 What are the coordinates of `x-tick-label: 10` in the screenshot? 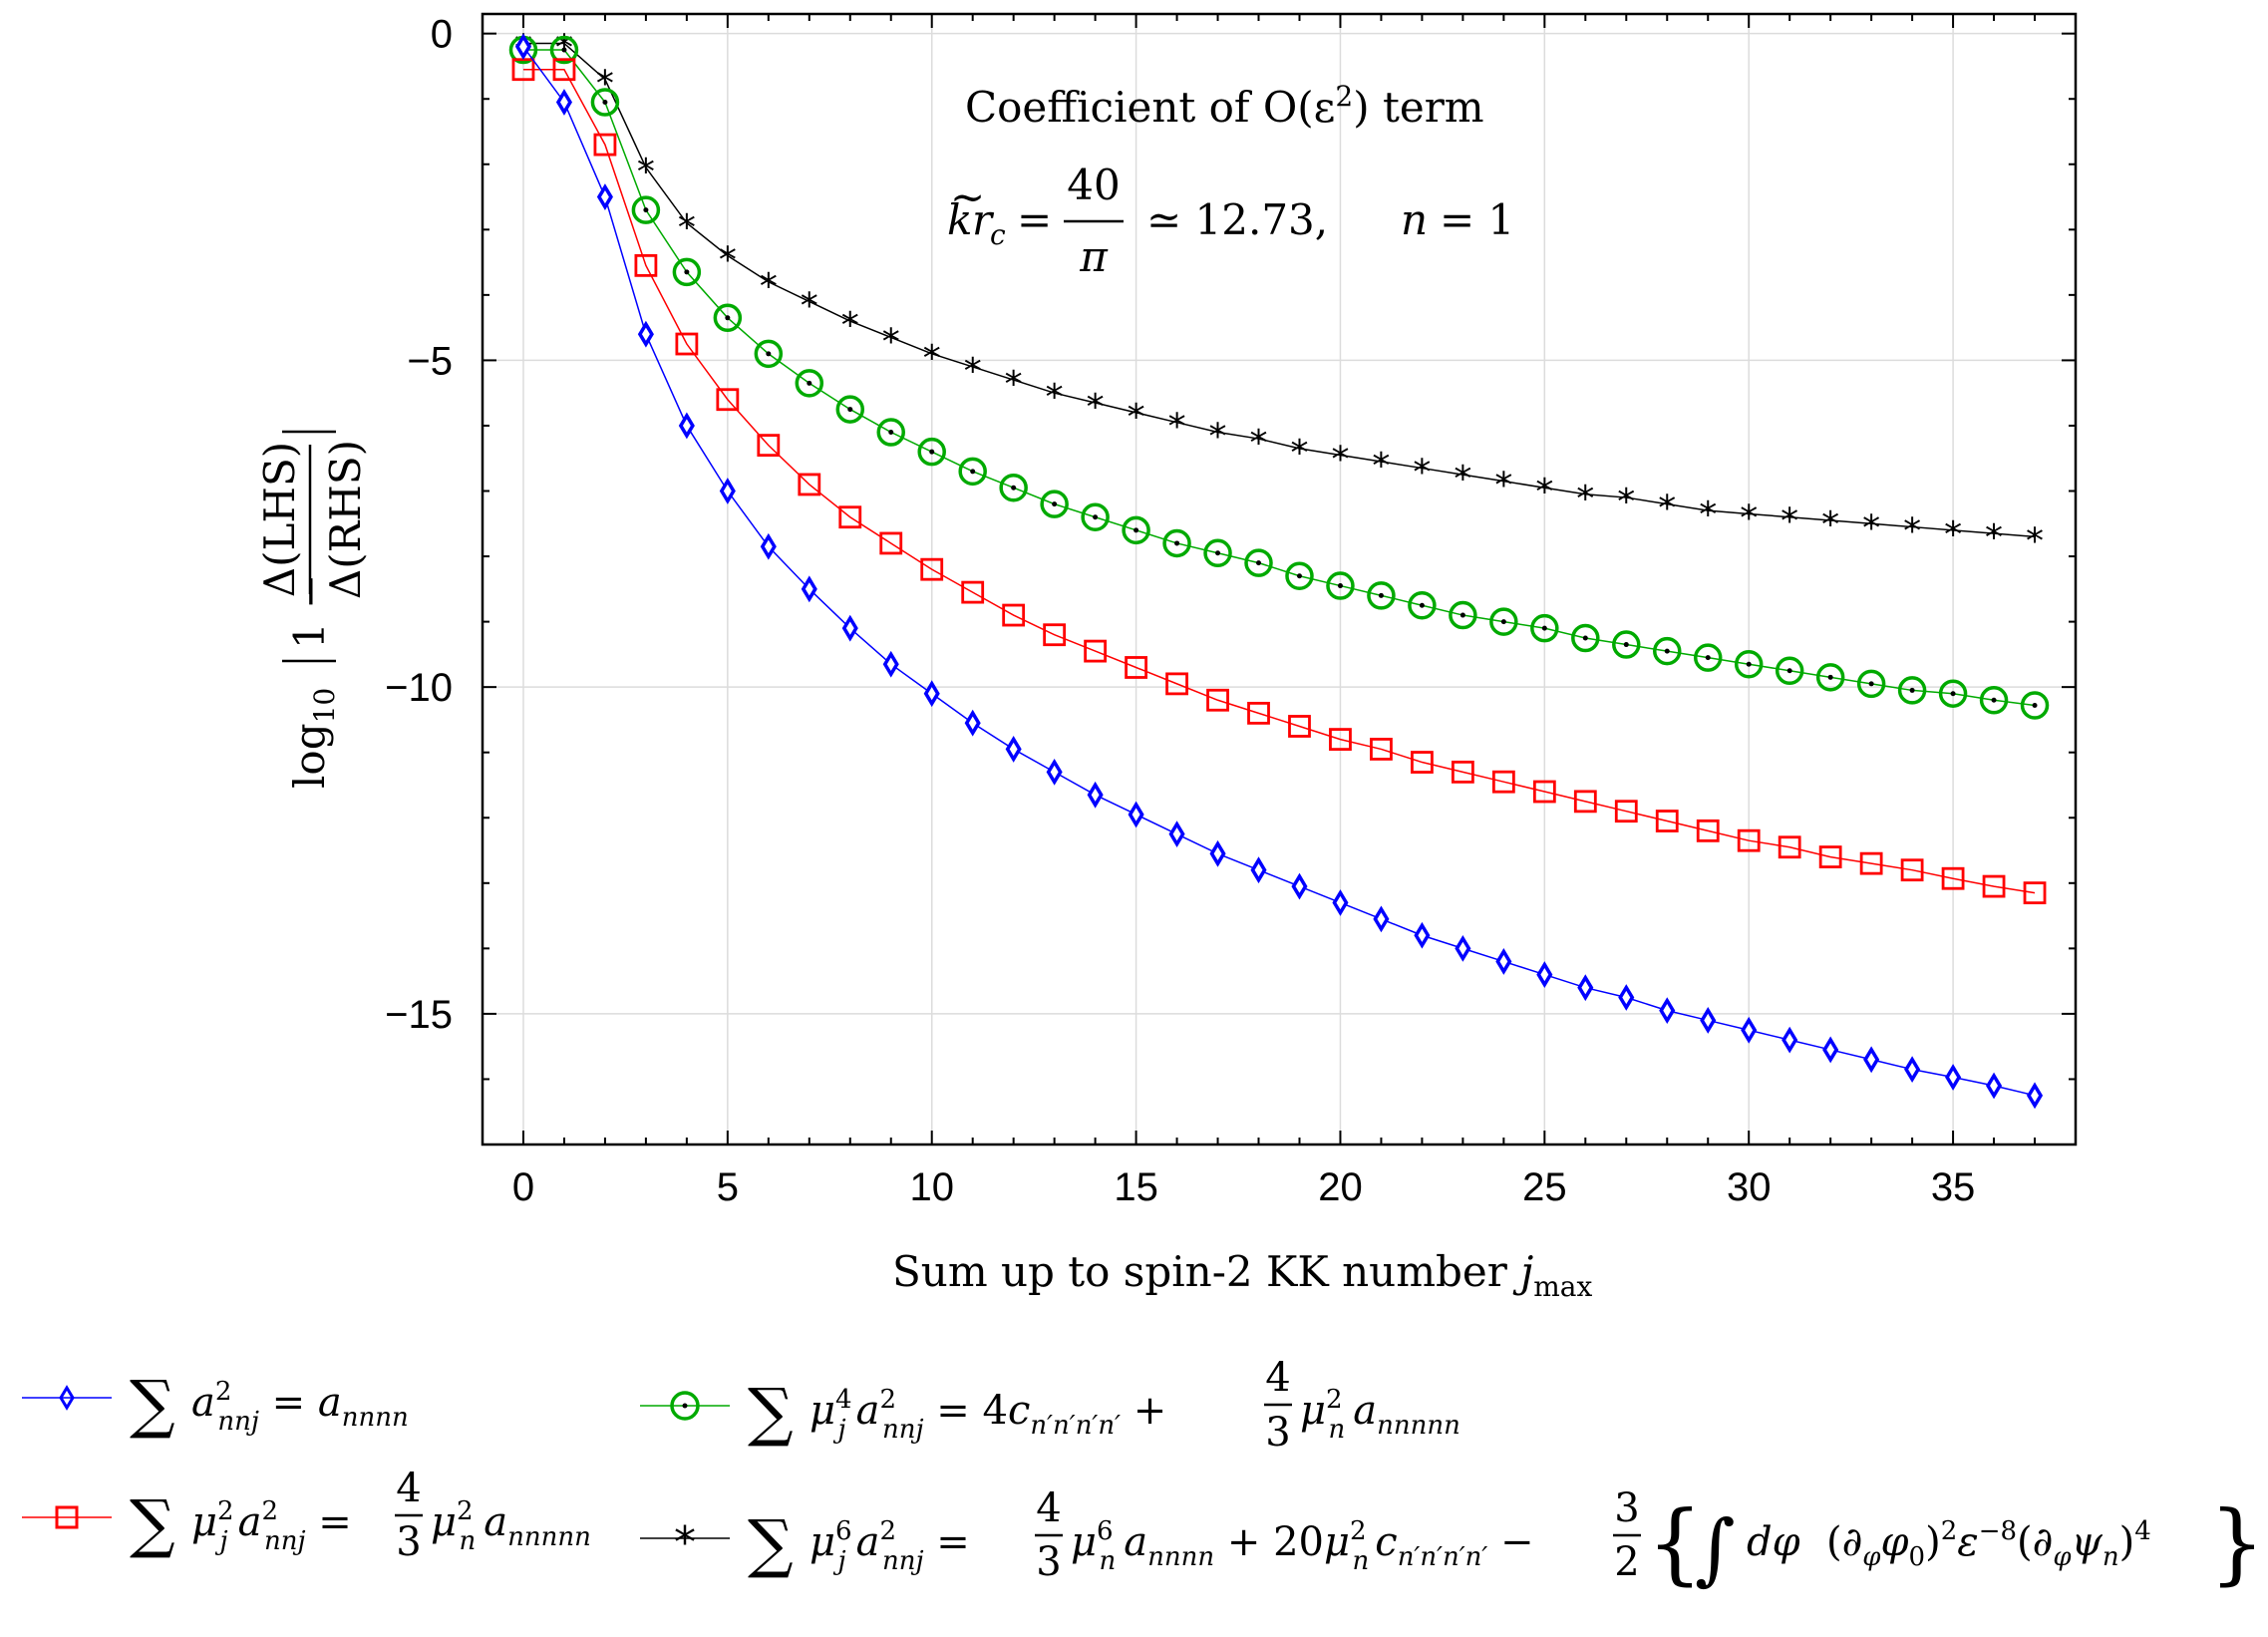 It's located at (931, 1187).